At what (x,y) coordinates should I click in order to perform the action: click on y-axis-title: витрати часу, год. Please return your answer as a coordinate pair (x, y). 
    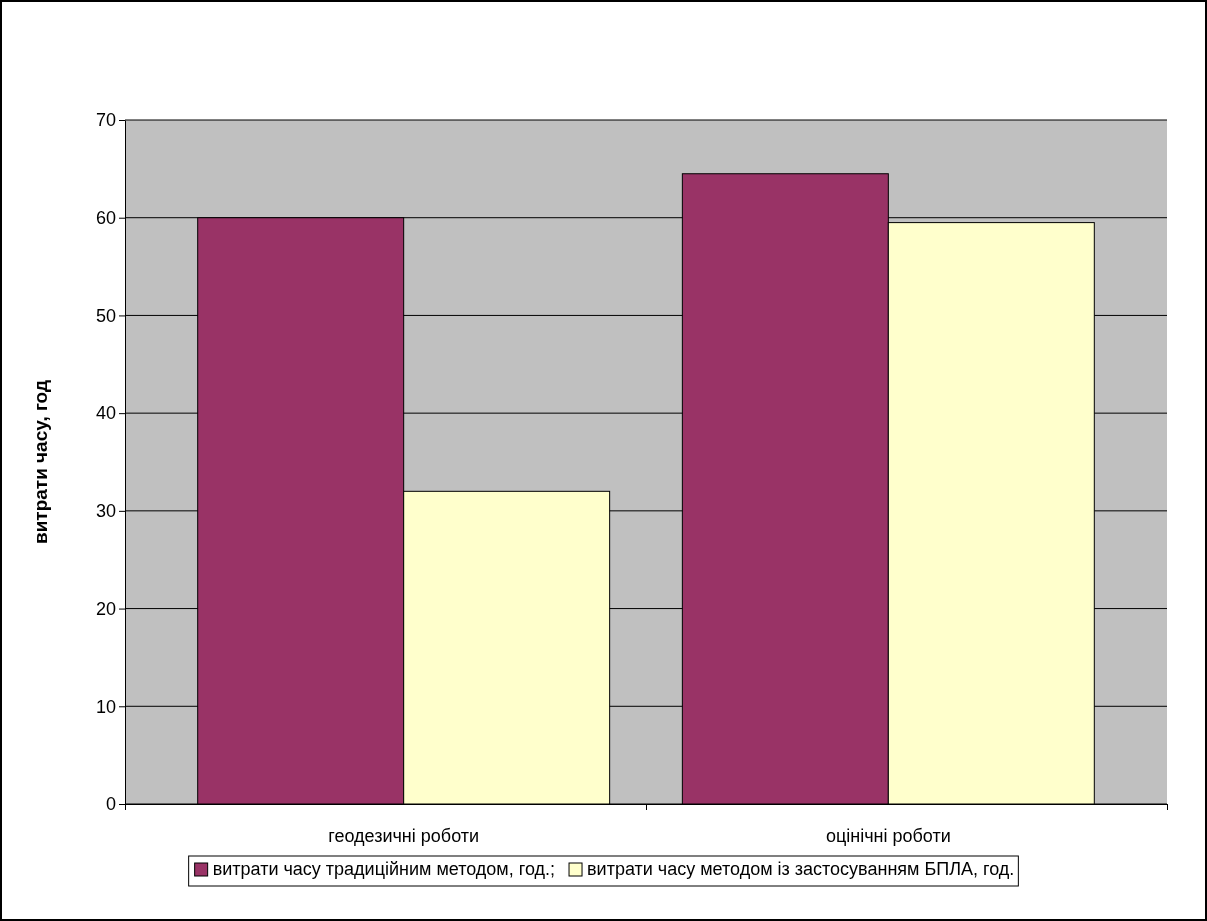
    Looking at the image, I should click on (40, 462).